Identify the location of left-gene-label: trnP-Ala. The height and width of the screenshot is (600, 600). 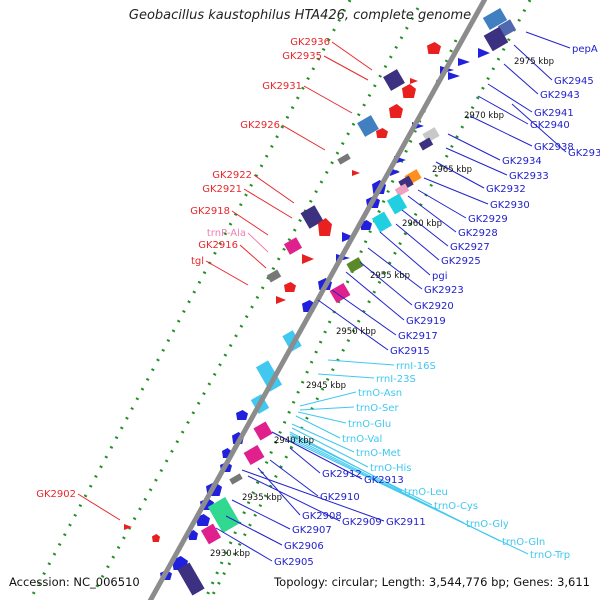
(226, 233).